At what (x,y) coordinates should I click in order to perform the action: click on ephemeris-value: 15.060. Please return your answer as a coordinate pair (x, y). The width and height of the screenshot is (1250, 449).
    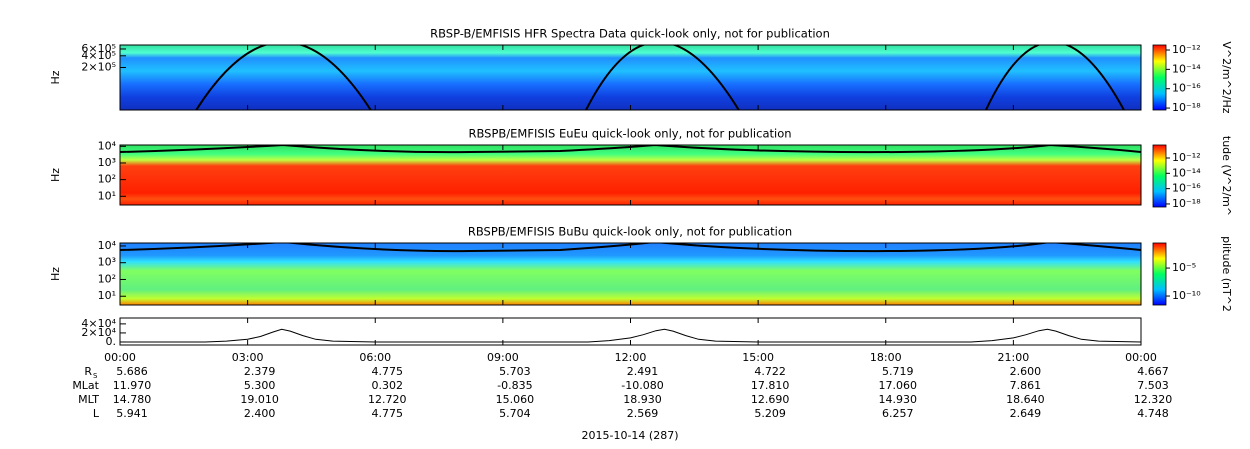
    Looking at the image, I should click on (515, 399).